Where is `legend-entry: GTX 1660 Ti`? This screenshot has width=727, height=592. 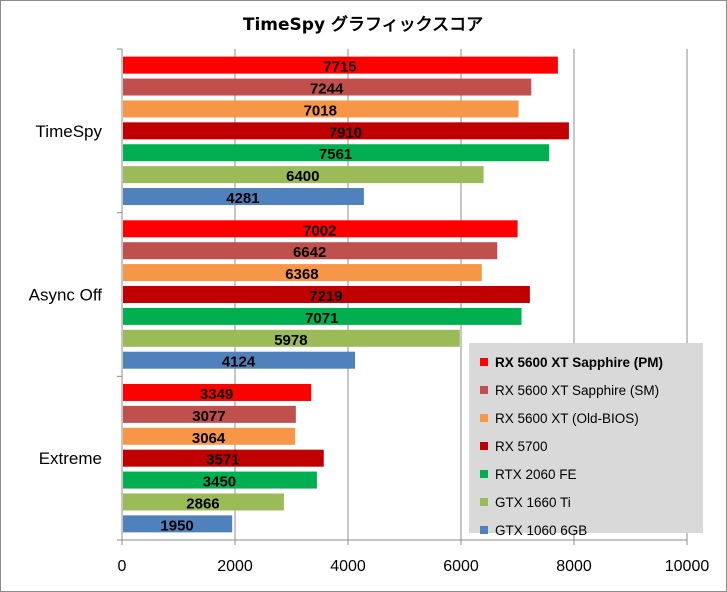
legend-entry: GTX 1660 Ti is located at coordinates (533, 502).